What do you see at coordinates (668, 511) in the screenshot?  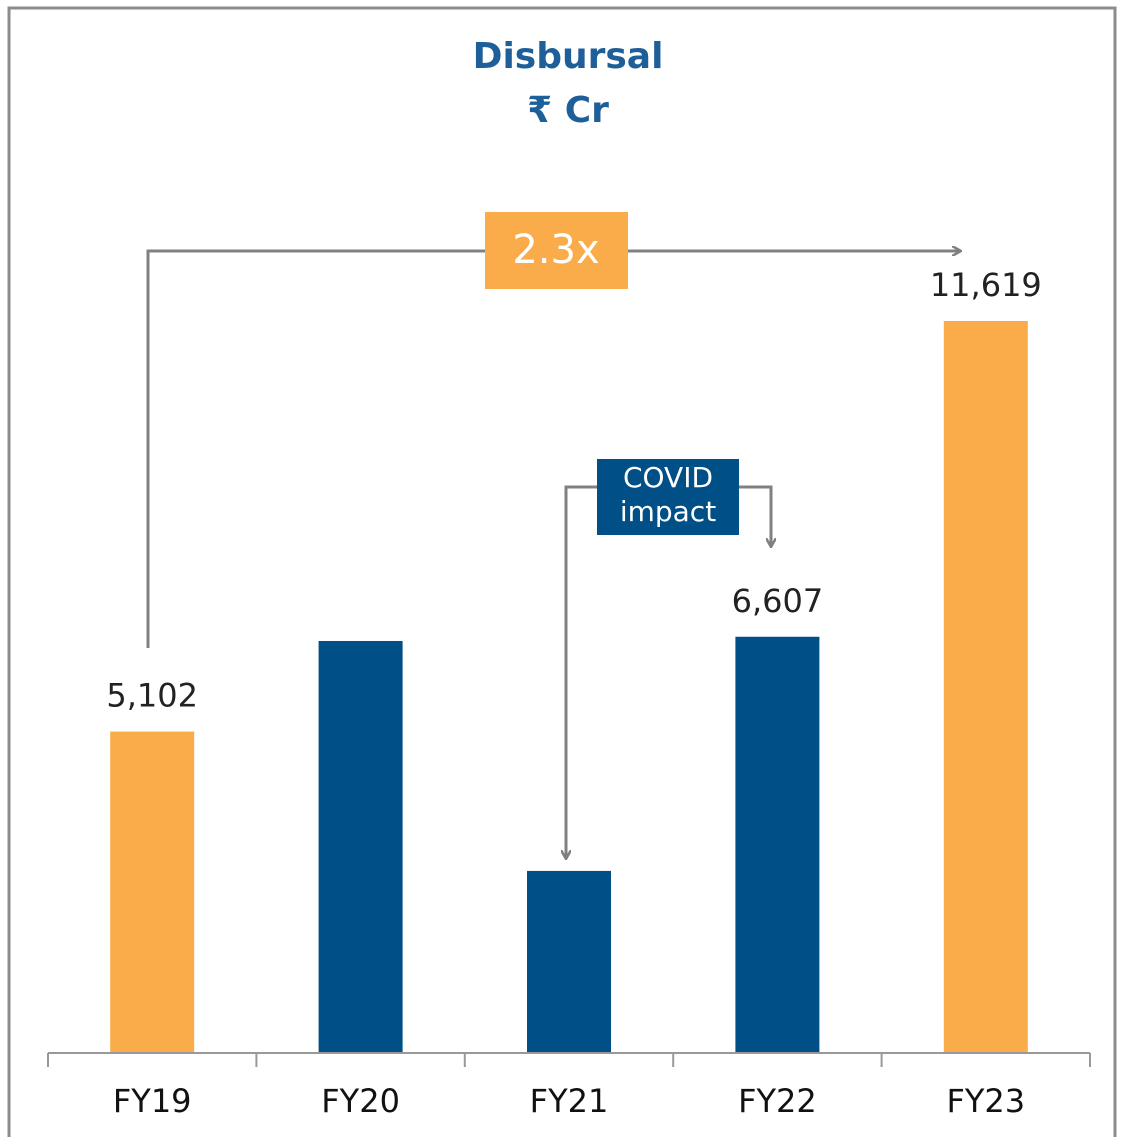 I see `covid-label: impact` at bounding box center [668, 511].